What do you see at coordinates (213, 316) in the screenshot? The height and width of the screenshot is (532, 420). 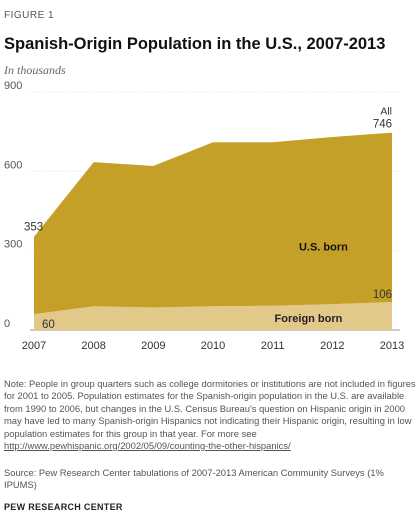 I see `area-foreign-born` at bounding box center [213, 316].